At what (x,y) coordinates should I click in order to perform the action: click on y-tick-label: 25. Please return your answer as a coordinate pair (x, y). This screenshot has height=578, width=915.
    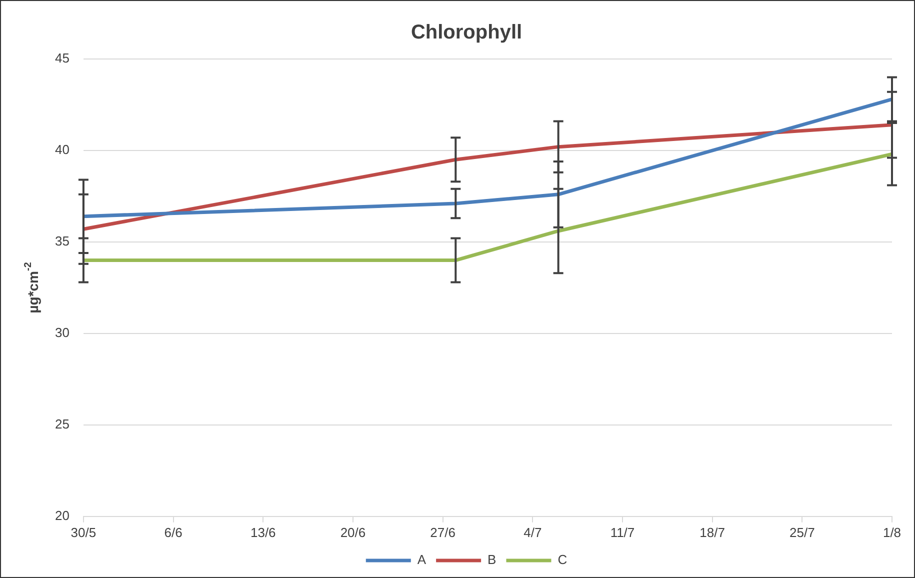
    Looking at the image, I should click on (62, 424).